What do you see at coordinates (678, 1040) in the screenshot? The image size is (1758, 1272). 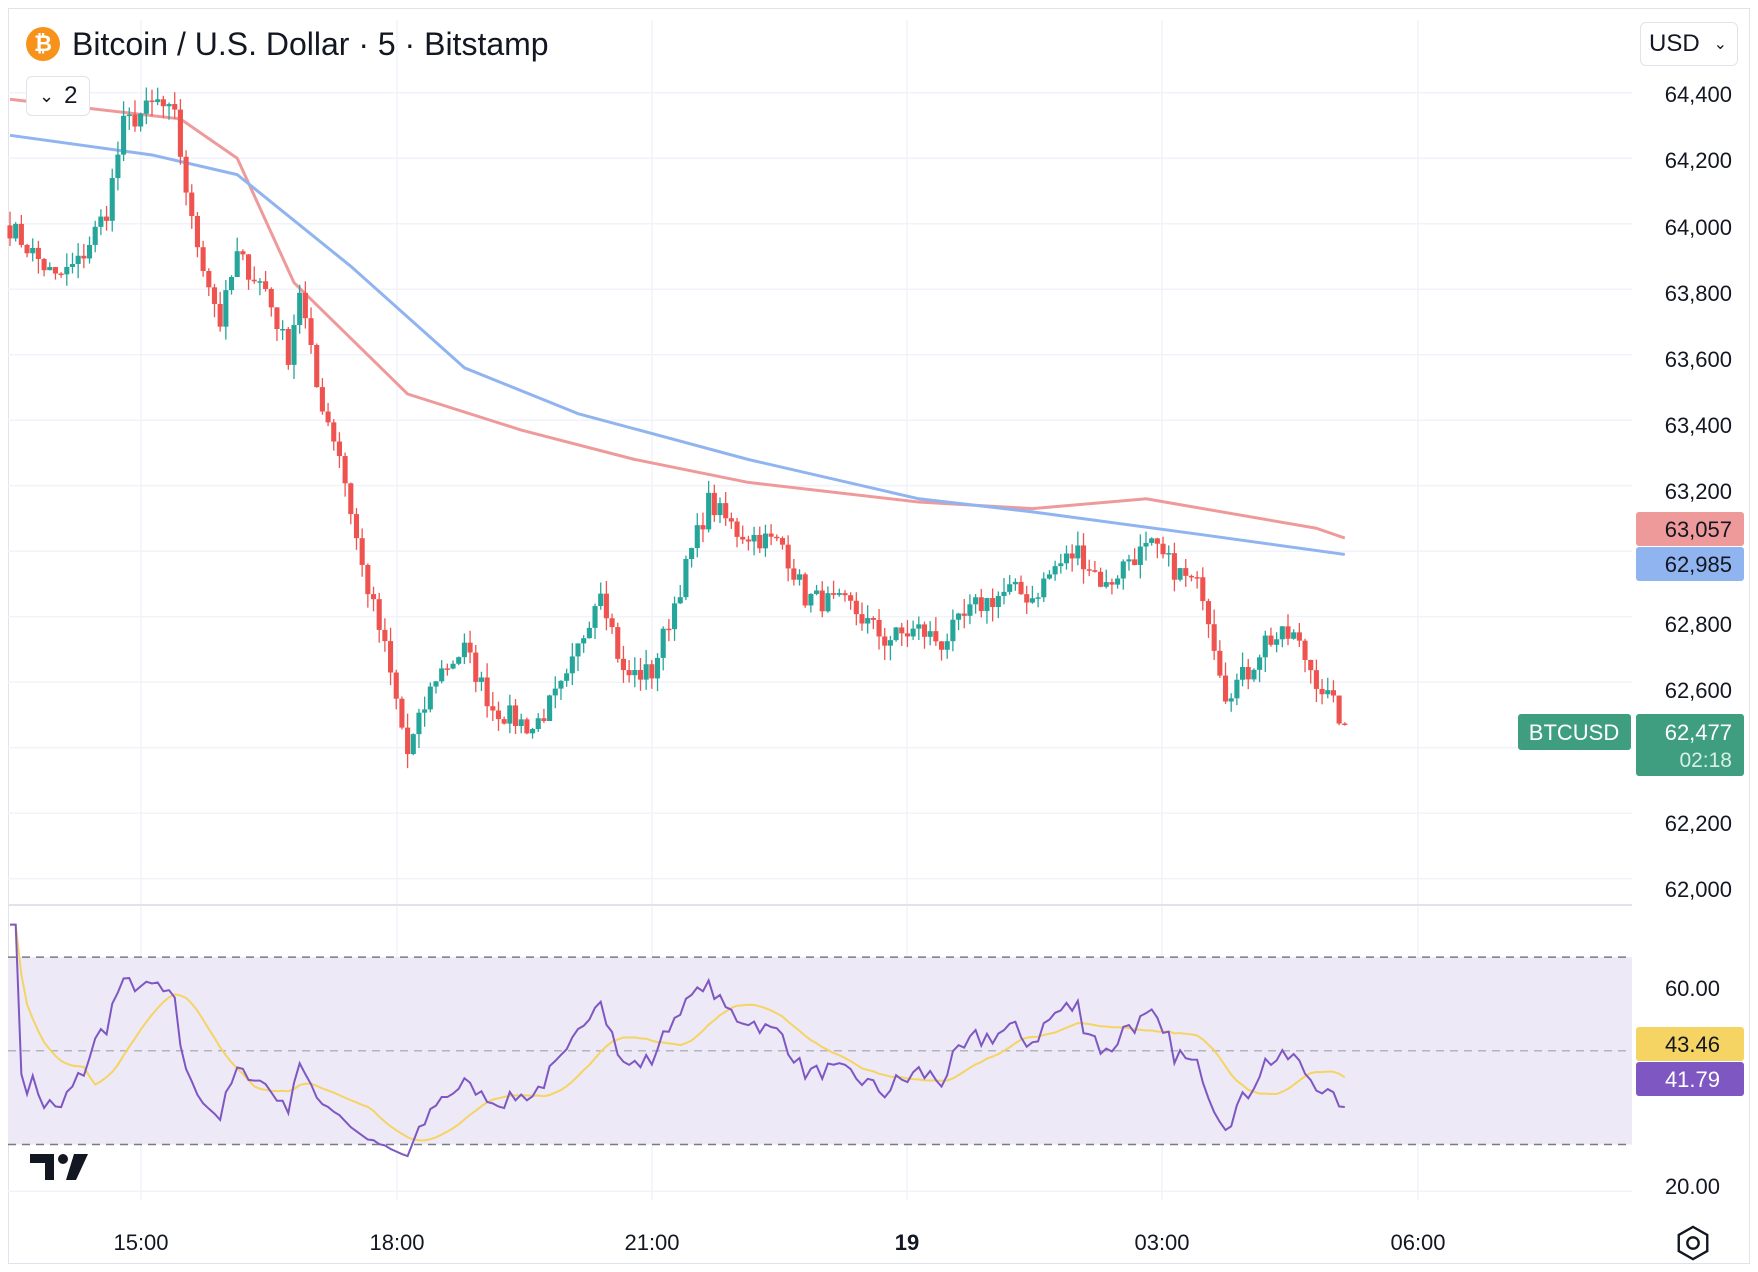 I see `rsi-lines` at bounding box center [678, 1040].